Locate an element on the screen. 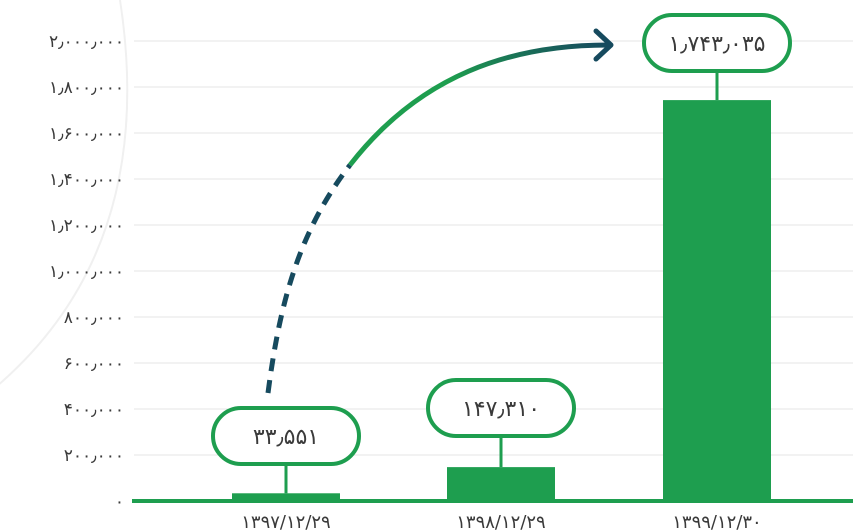  y-tick-label: ۸۰۰٫۰۰۰ is located at coordinates (94, 318).